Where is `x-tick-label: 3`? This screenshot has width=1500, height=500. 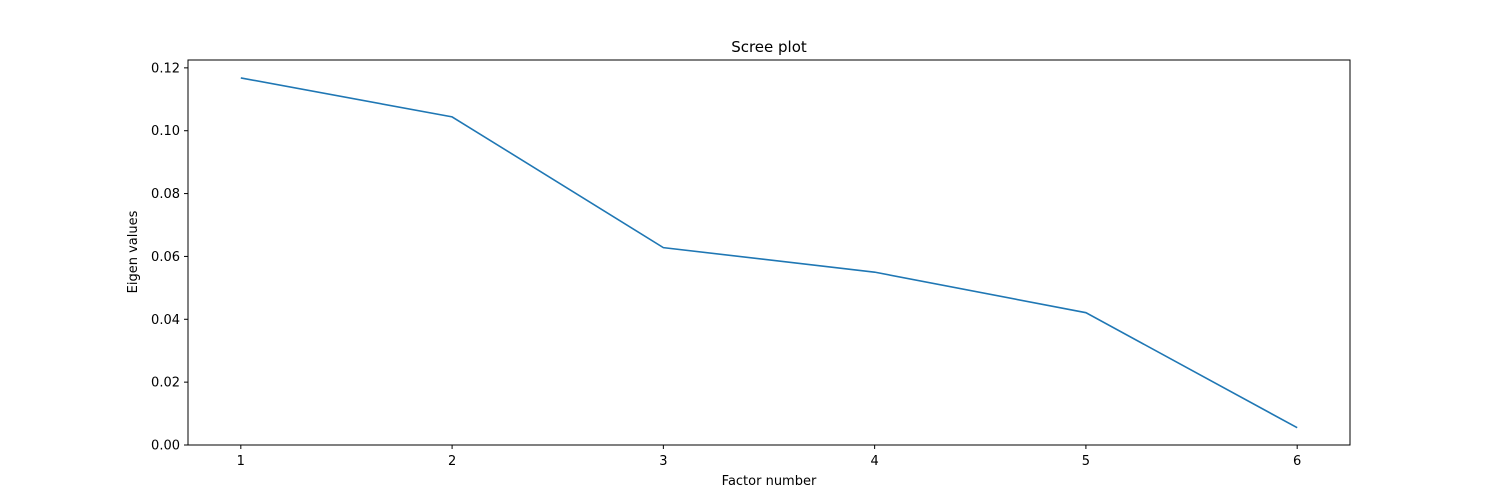
x-tick-label: 3 is located at coordinates (663, 461).